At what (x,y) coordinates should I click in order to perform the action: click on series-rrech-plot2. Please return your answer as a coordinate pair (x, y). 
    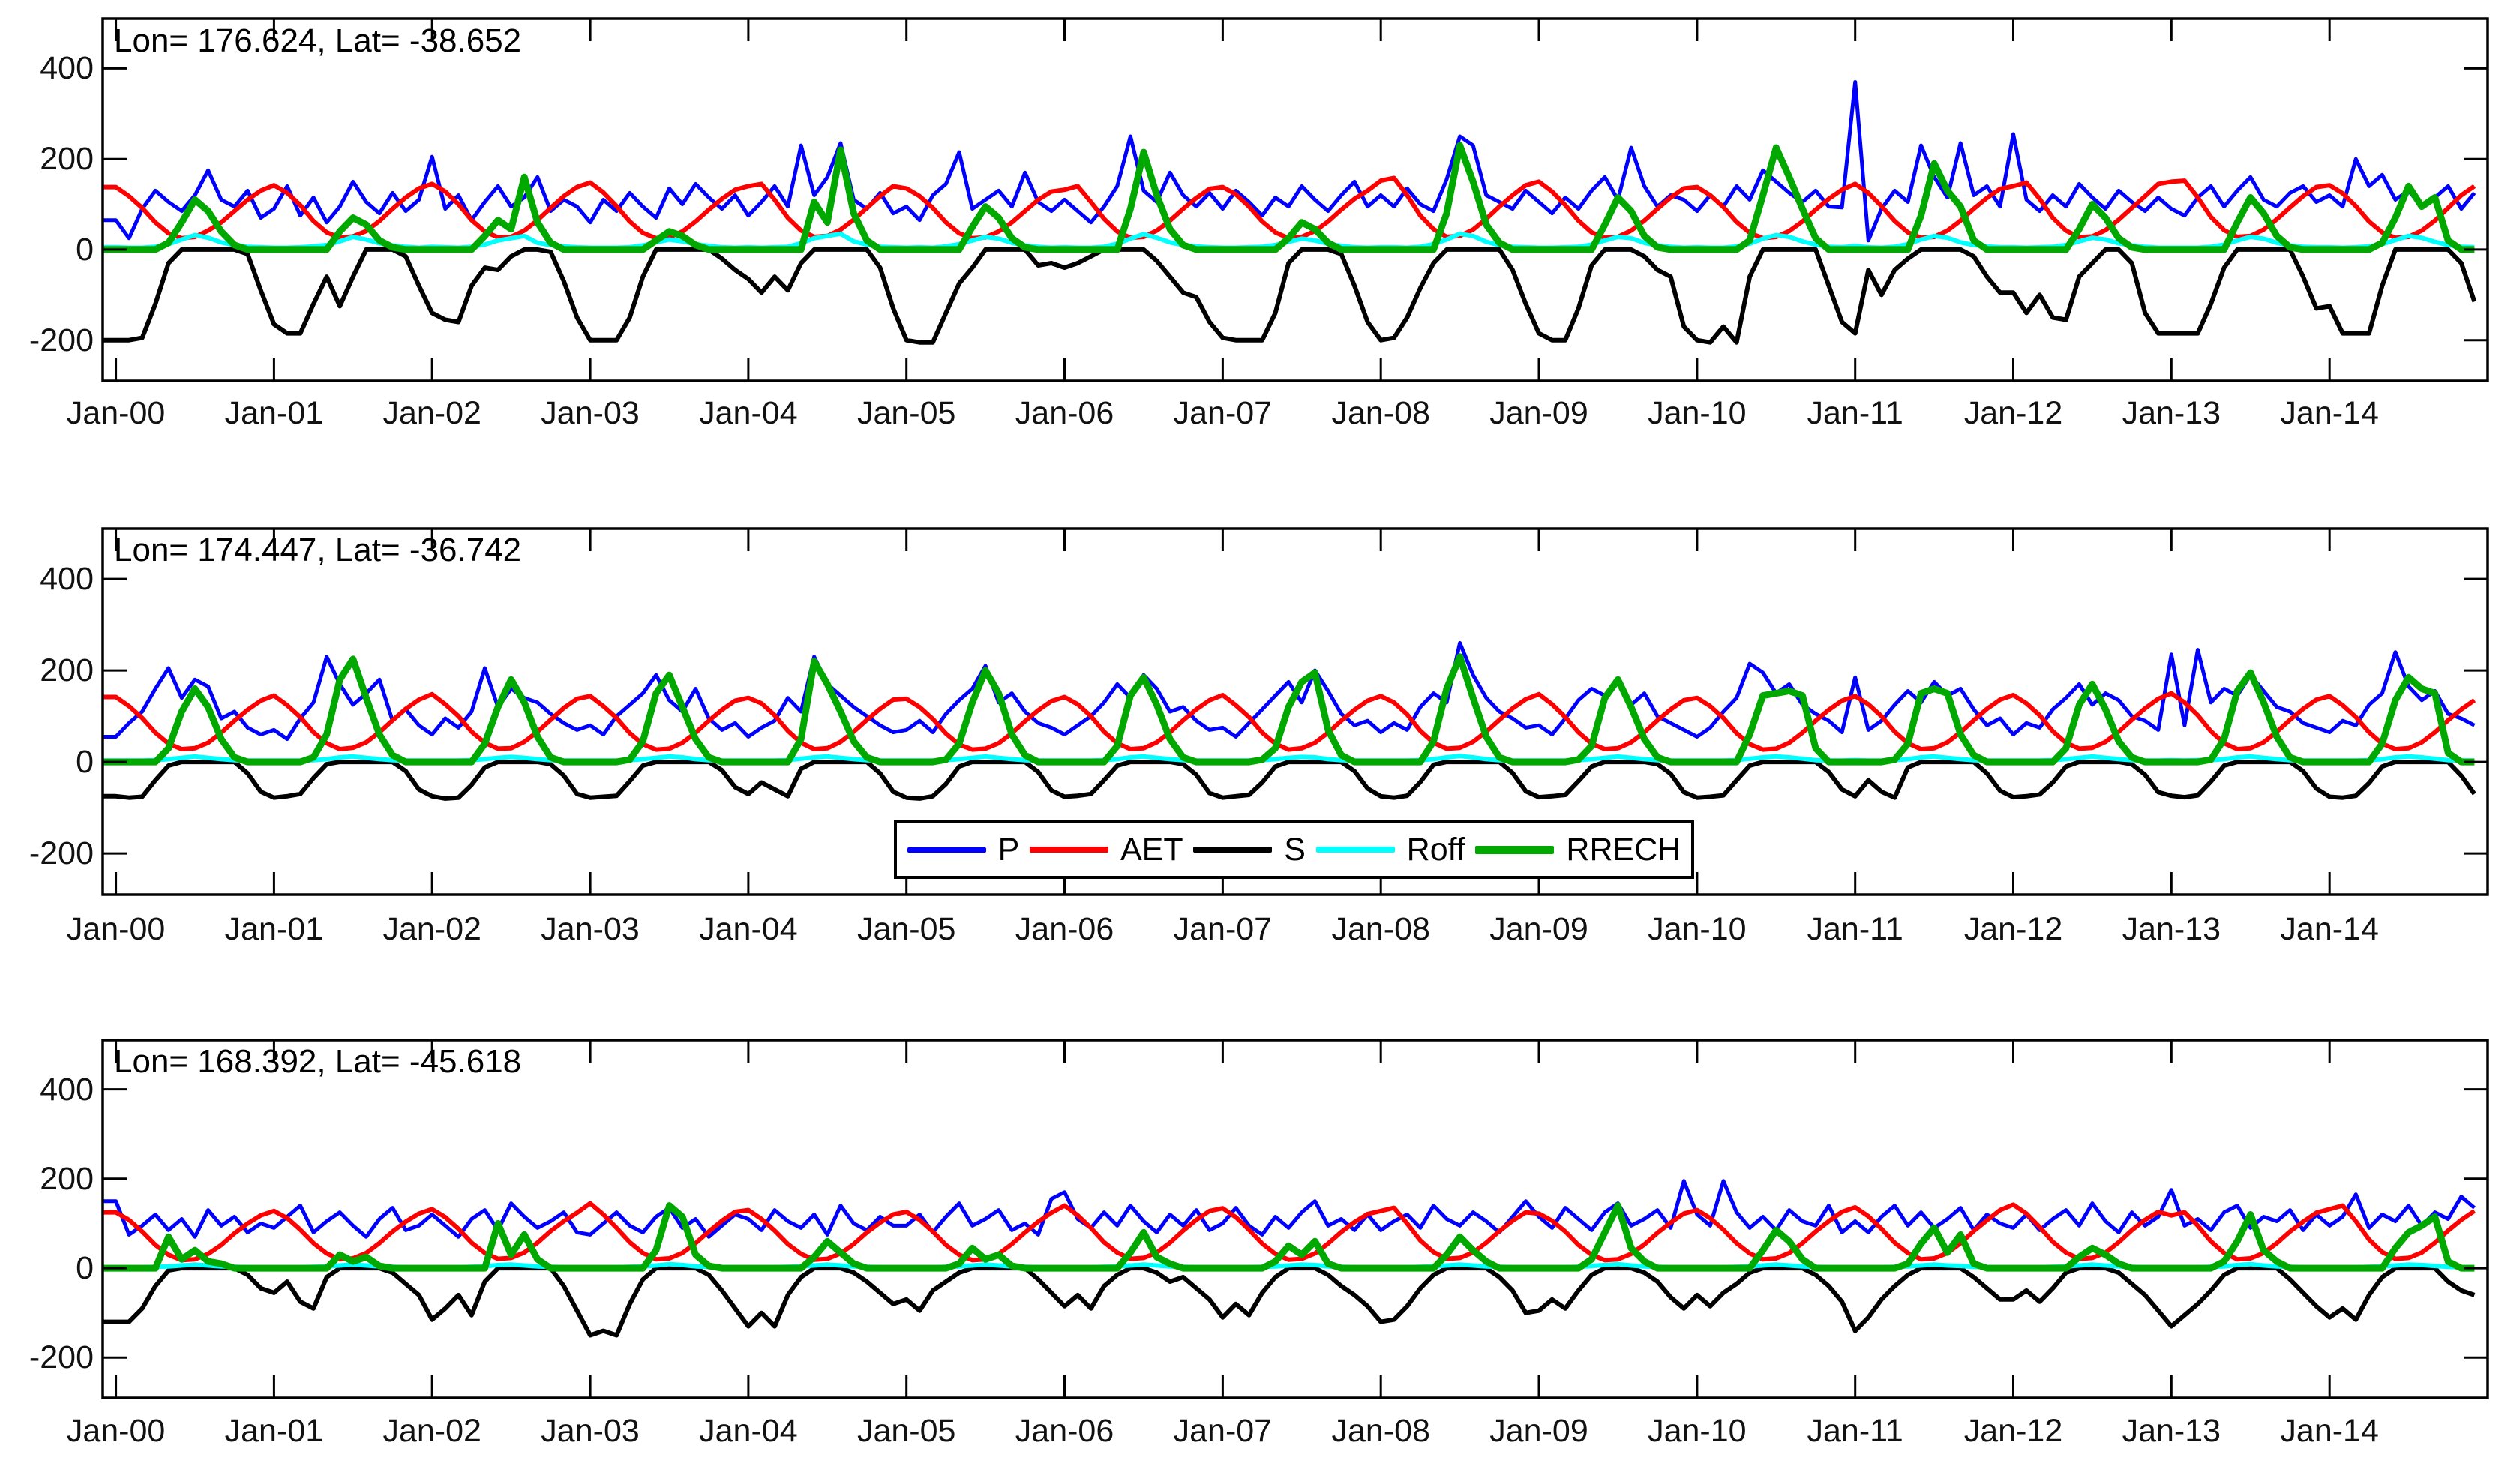
    Looking at the image, I should click on (1289, 709).